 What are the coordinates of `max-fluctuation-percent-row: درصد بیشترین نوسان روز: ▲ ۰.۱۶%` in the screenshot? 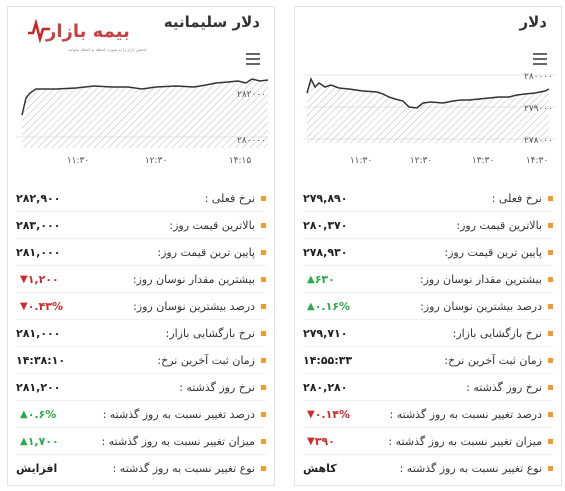 It's located at (428, 306).